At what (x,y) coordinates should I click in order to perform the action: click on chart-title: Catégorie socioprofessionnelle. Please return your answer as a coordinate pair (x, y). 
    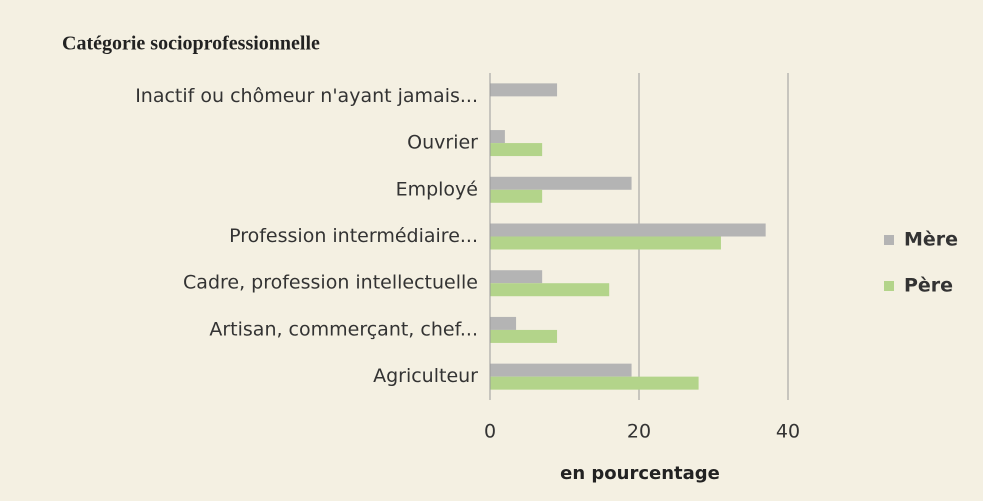
    Looking at the image, I should click on (191, 44).